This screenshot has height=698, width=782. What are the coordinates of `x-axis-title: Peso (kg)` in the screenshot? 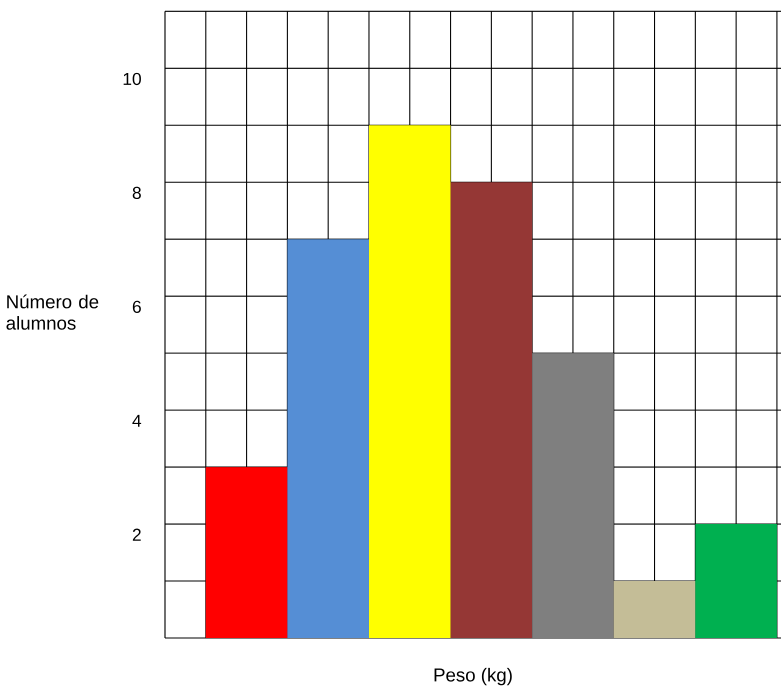 It's located at (473, 677).